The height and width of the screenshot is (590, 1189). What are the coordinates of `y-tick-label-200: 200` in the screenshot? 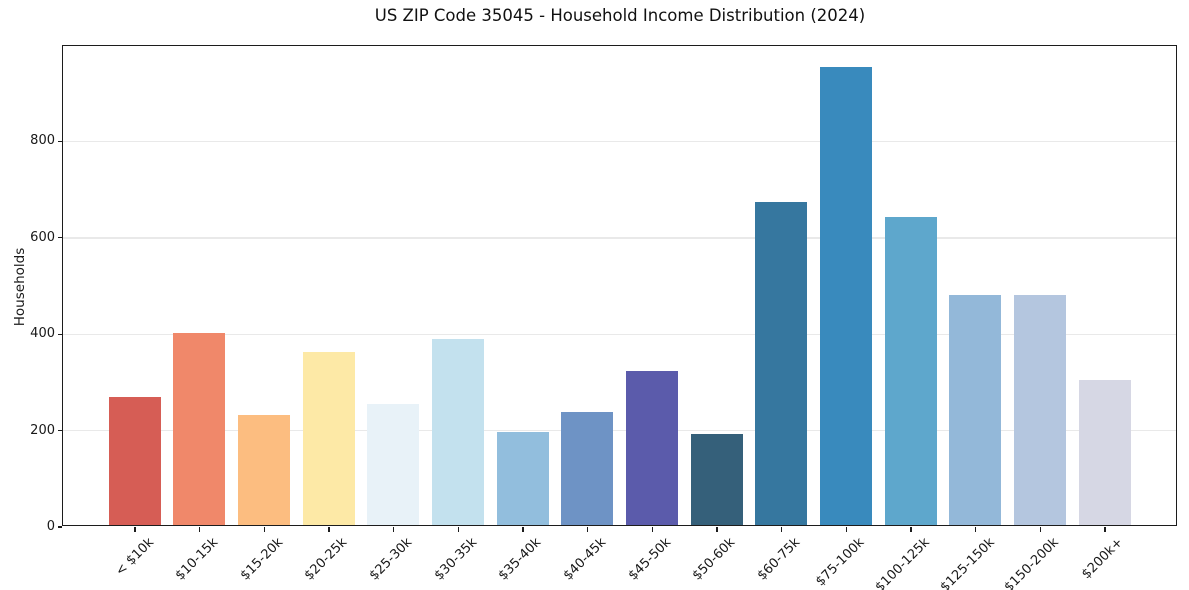 It's located at (42, 430).